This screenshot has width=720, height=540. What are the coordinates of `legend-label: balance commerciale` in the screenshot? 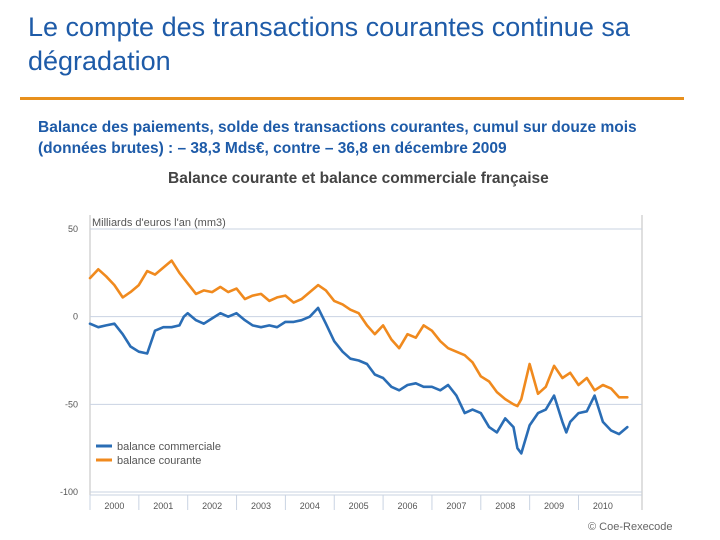 It's located at (169, 447).